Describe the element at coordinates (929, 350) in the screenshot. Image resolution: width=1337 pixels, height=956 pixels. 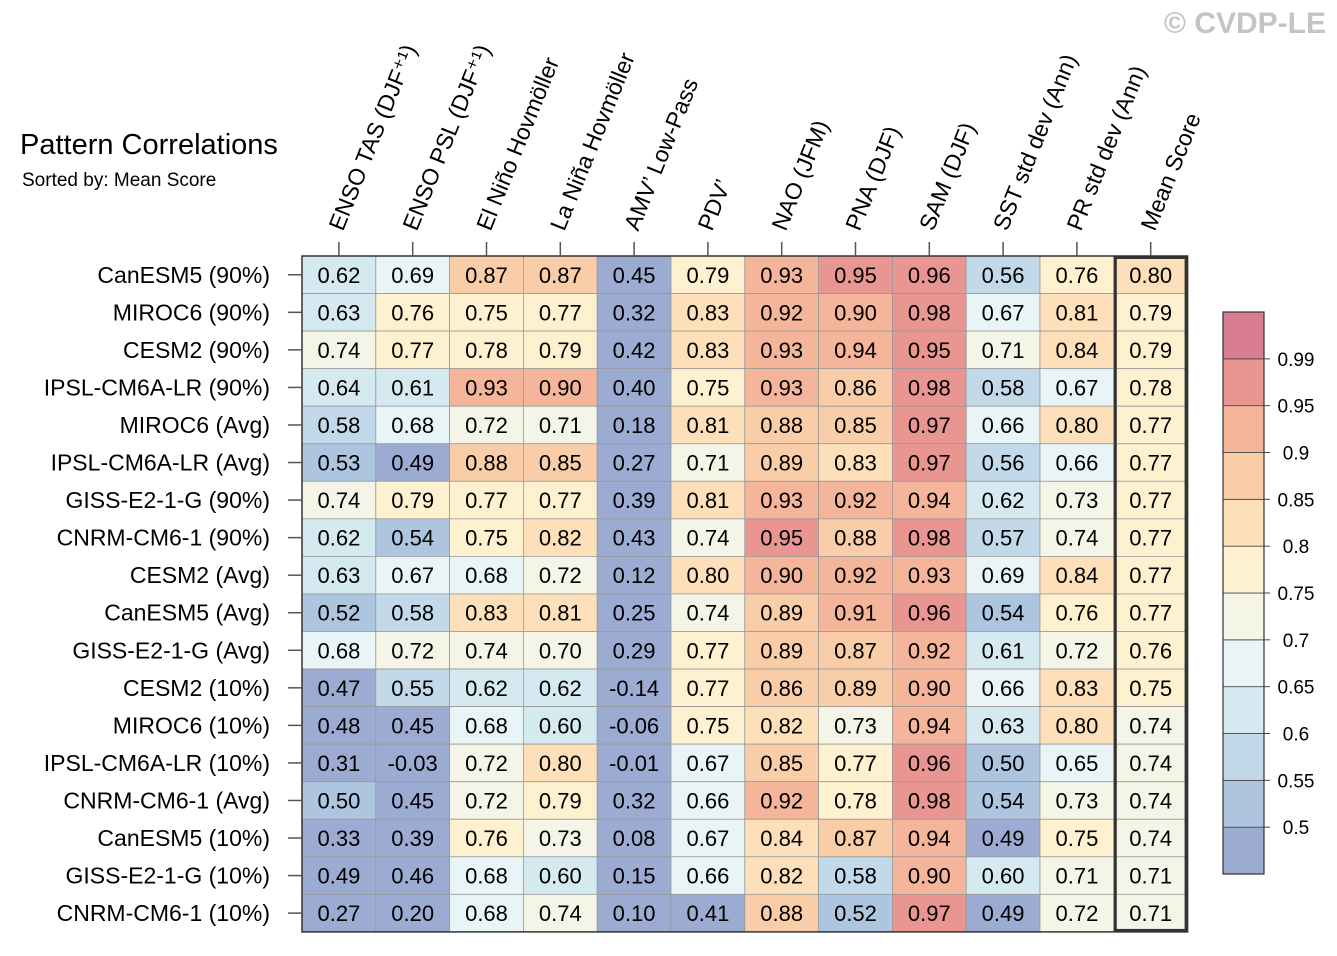
I see `cell-value-label: 0.95` at that location.